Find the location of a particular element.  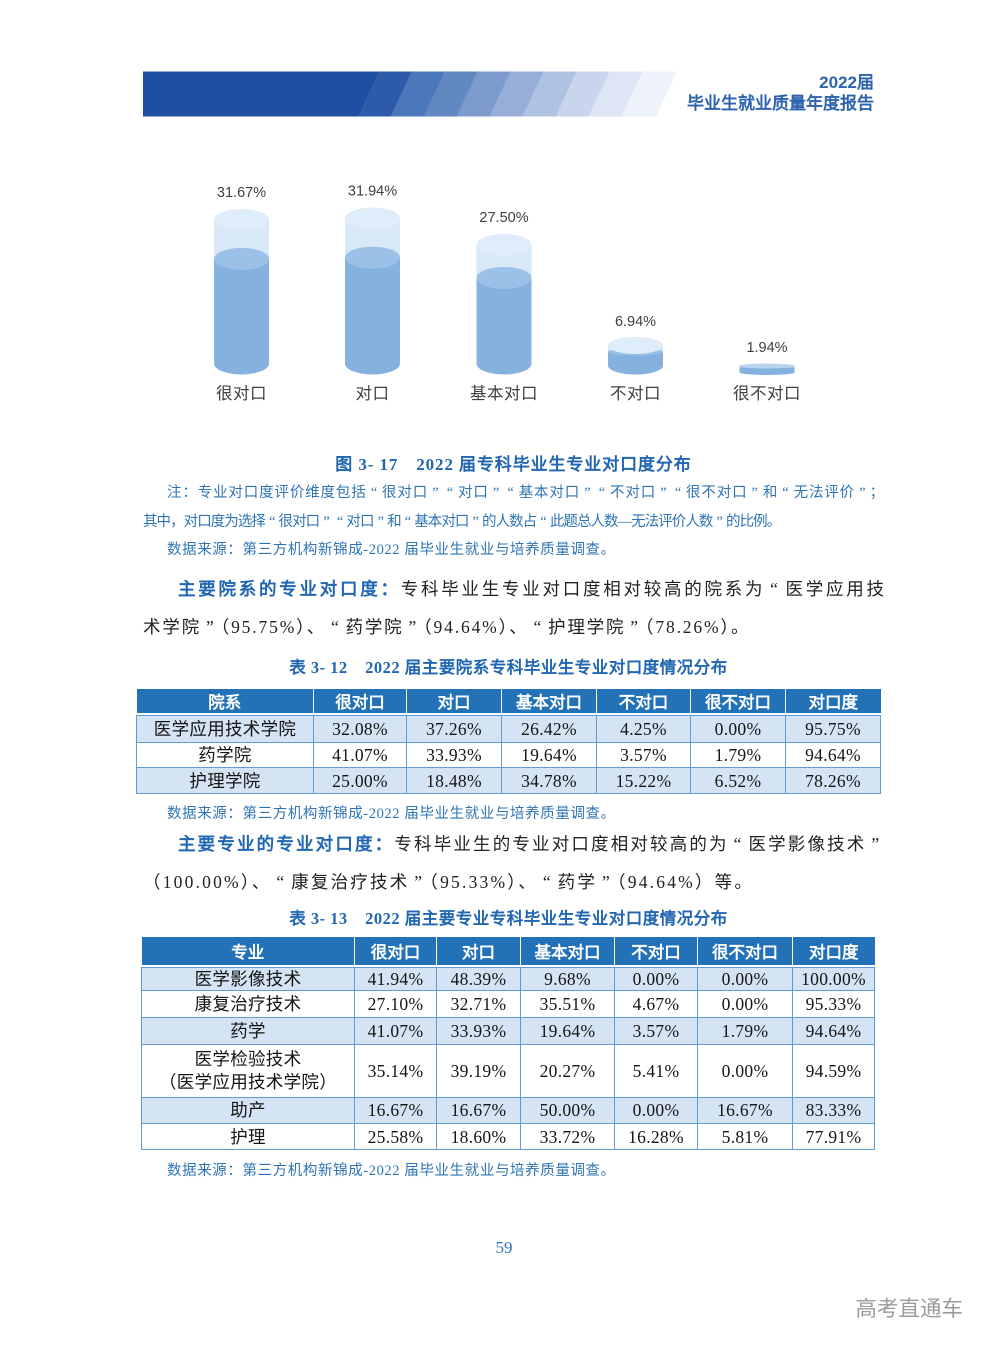

svg-text: 31.94% is located at coordinates (372, 191).